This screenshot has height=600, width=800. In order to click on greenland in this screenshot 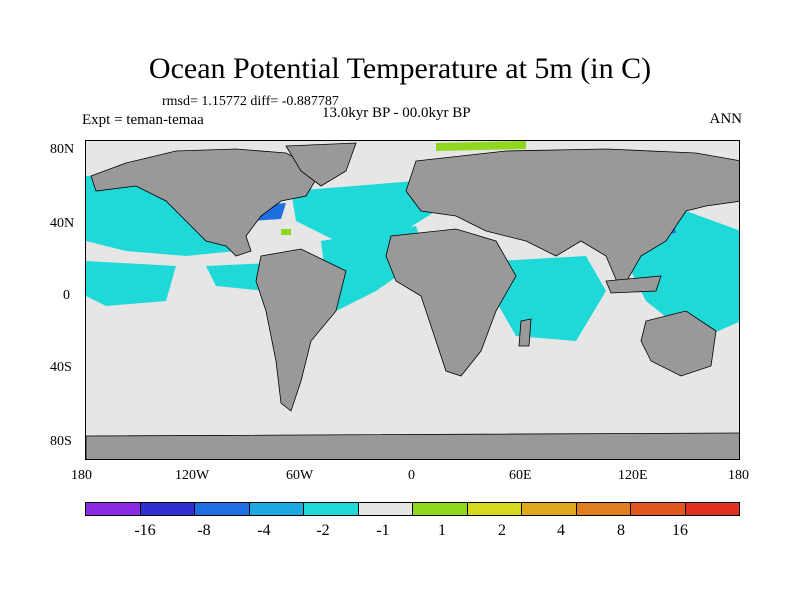, I will do `click(321, 164)`.